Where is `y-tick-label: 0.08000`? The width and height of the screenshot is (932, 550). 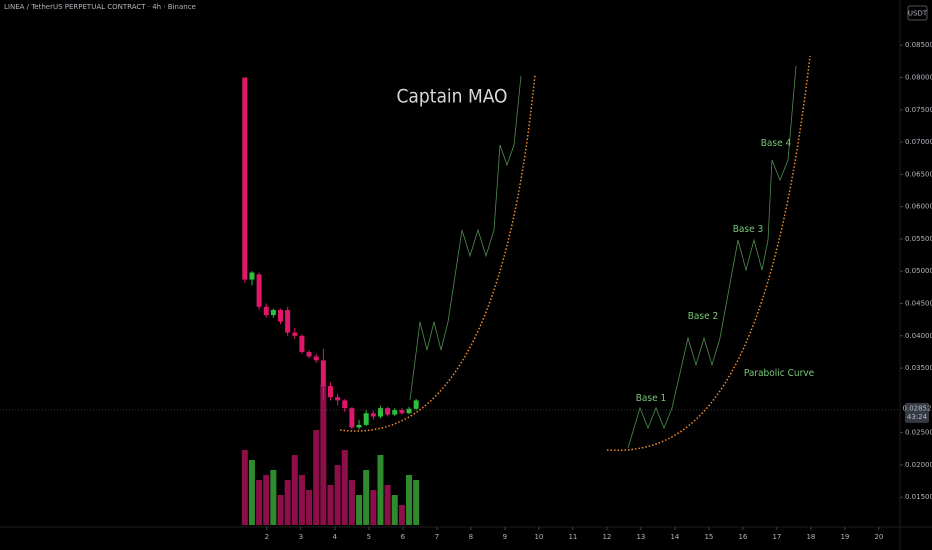
y-tick-label: 0.08000 is located at coordinates (918, 77).